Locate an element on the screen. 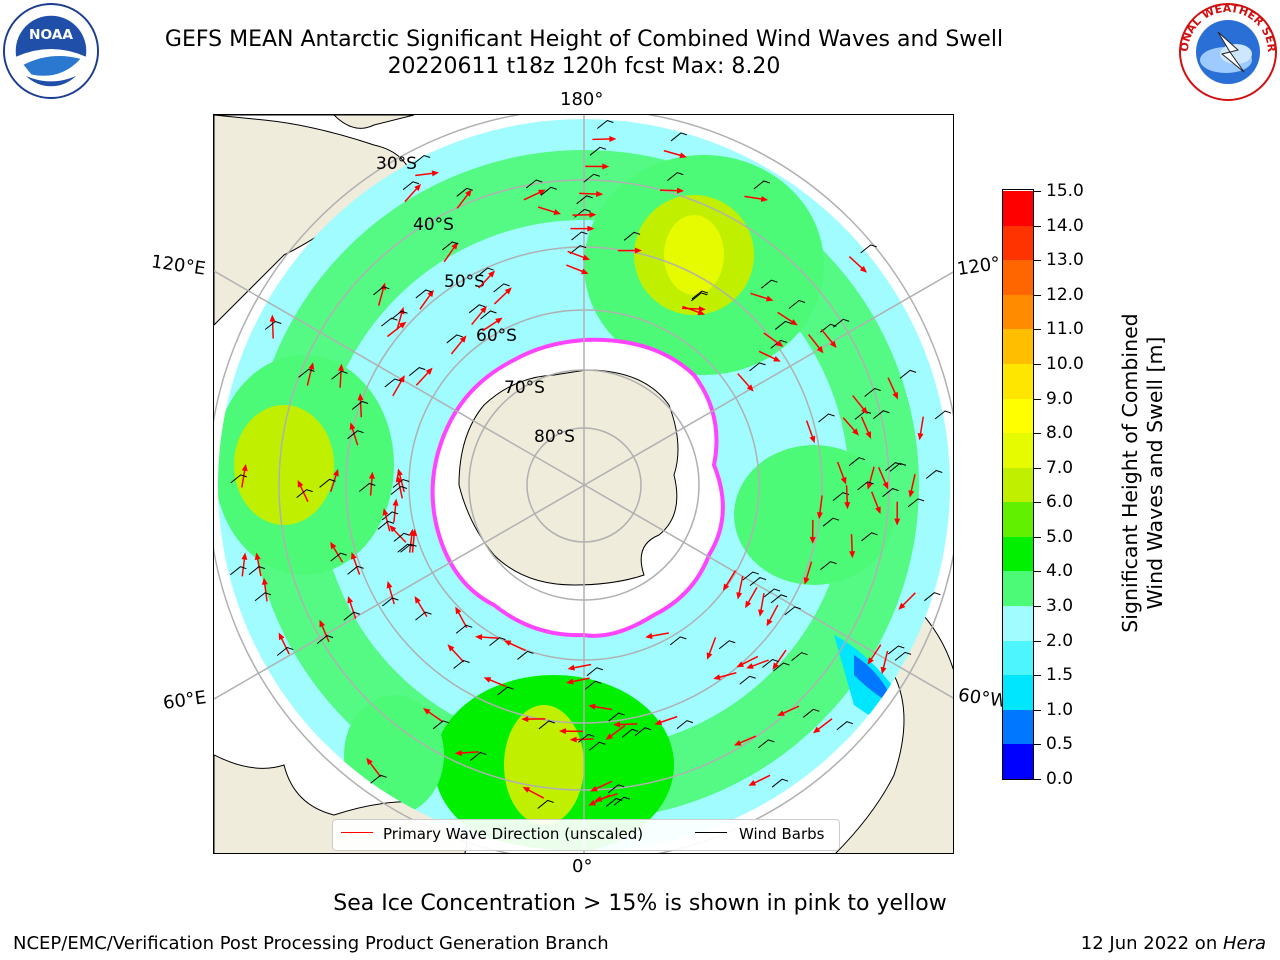 The width and height of the screenshot is (1280, 960). colorbar-tick: 8.0 is located at coordinates (1053, 433).